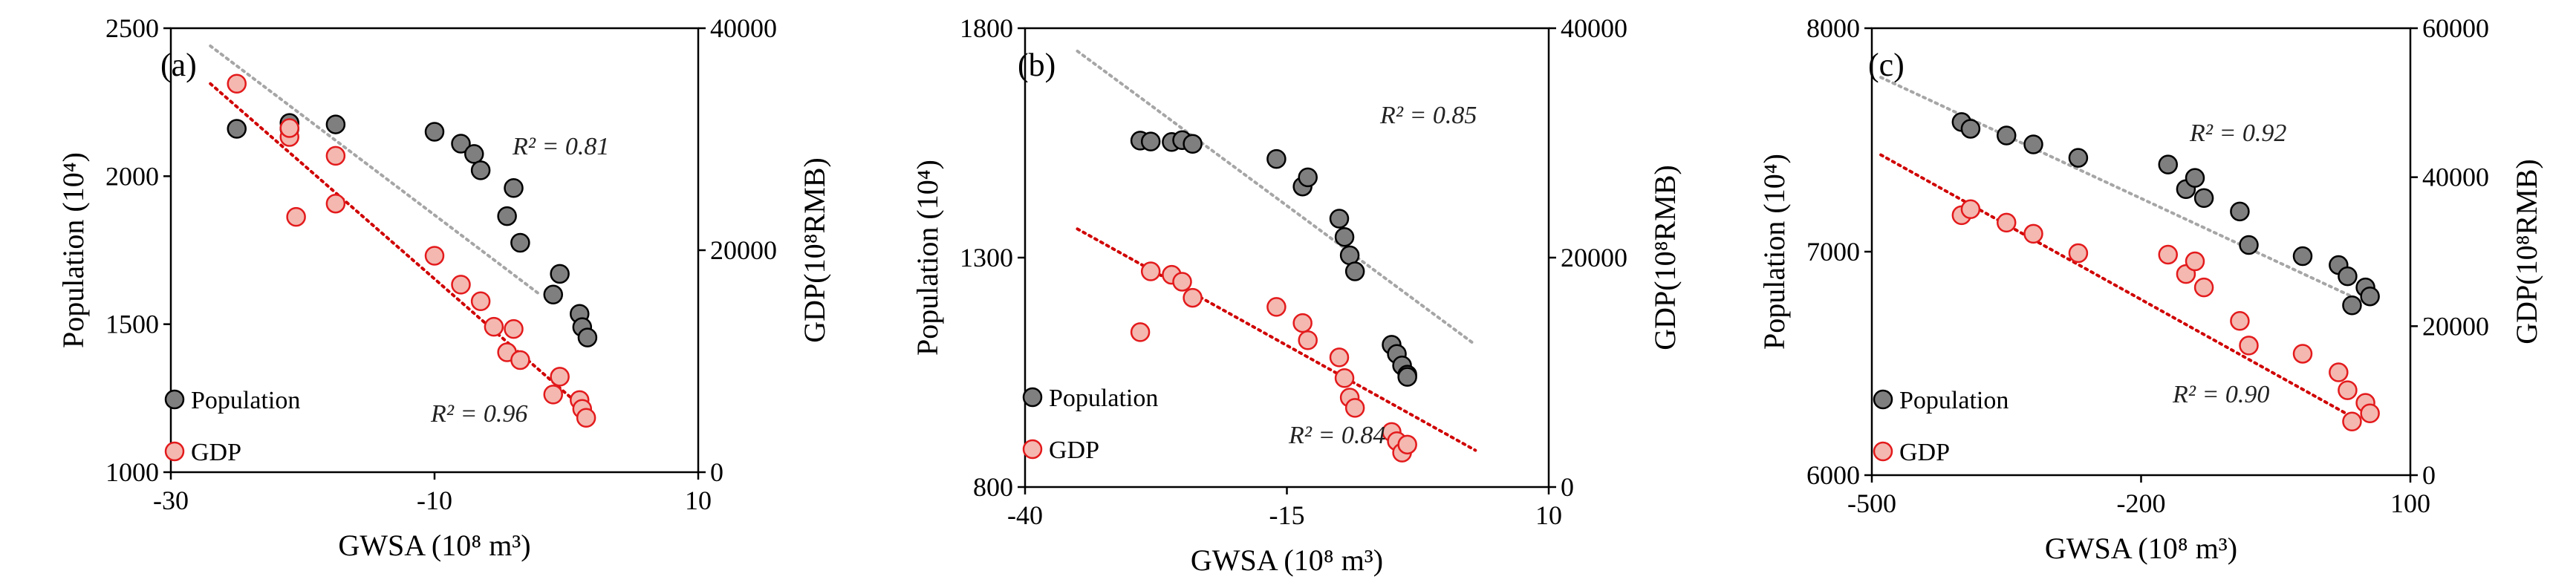  I want to click on y-left-tick-label: 7000, so click(1833, 252).